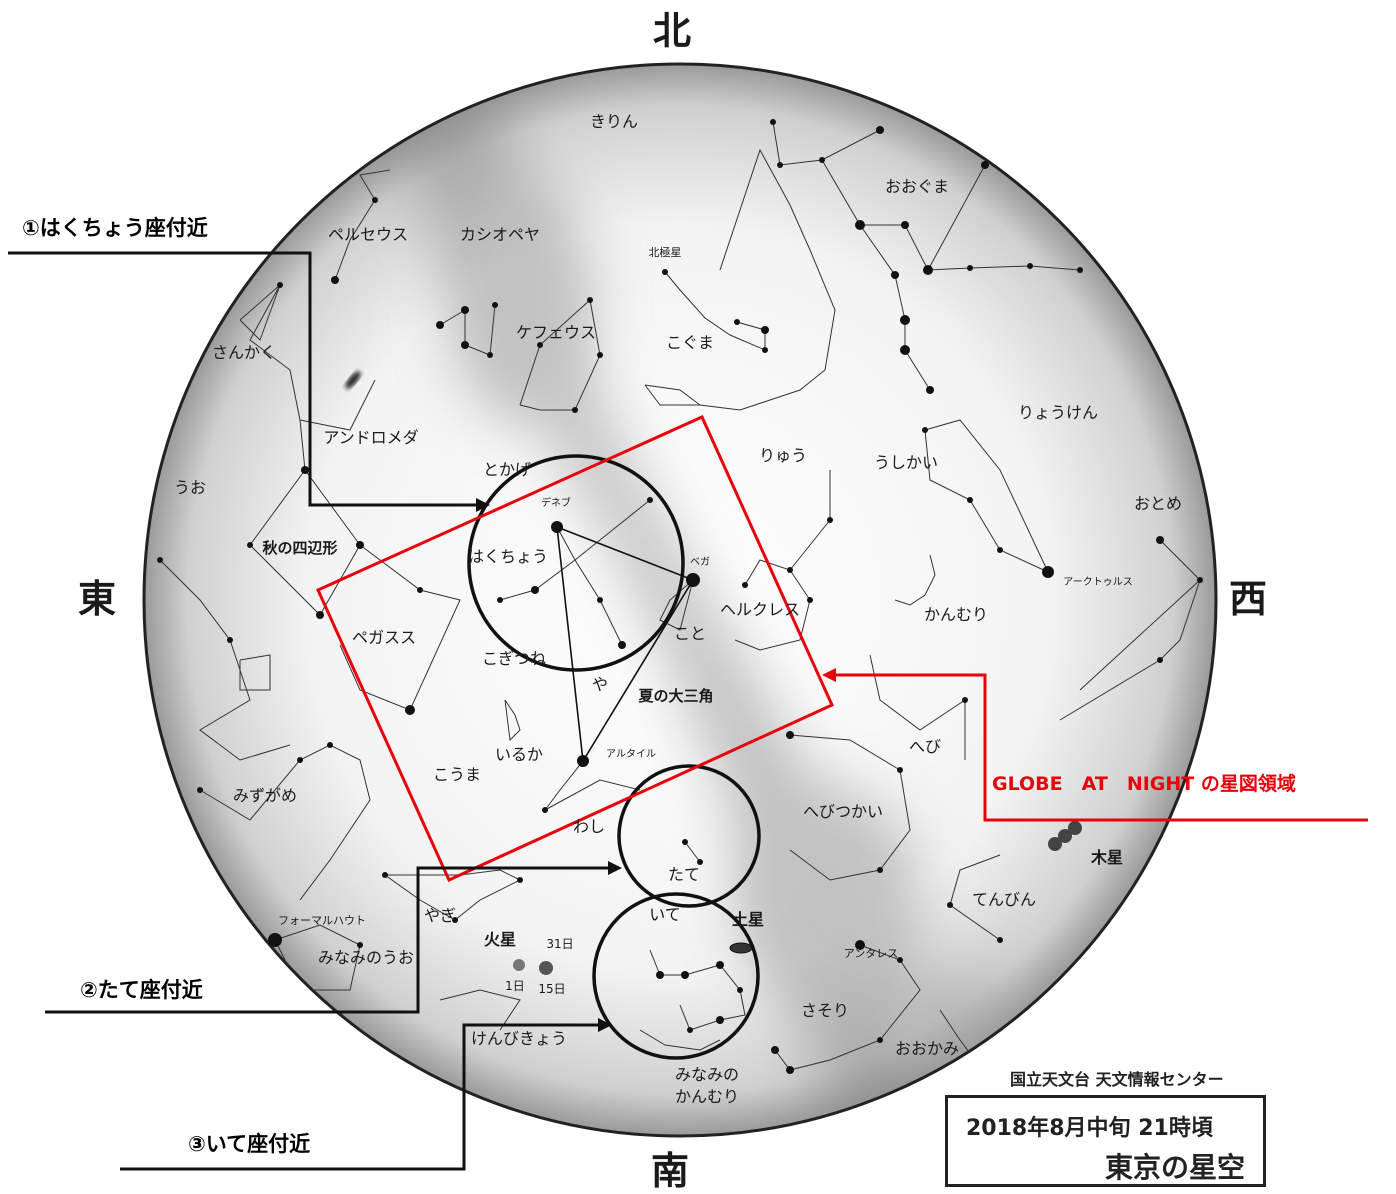 Image resolution: width=1396 pixels, height=1194 pixels. Describe the element at coordinates (366, 957) in the screenshot. I see `constellation-label: みなみのうお` at that location.